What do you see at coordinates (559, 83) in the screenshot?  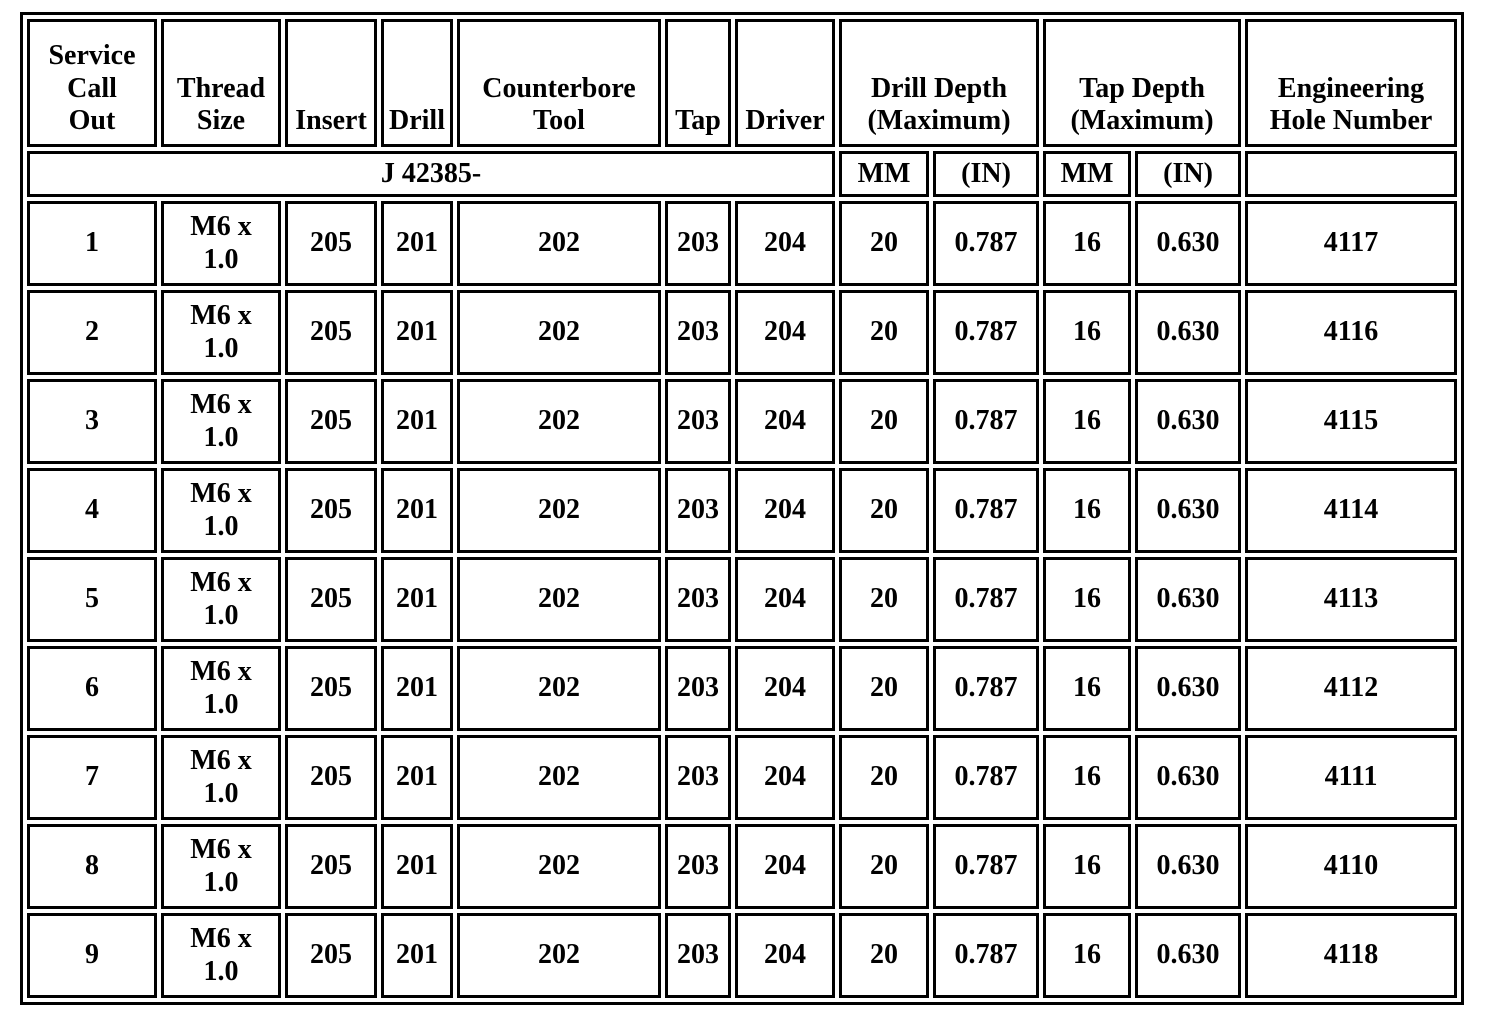 I see `header-counterbore-tool: Counterbore Tool` at bounding box center [559, 83].